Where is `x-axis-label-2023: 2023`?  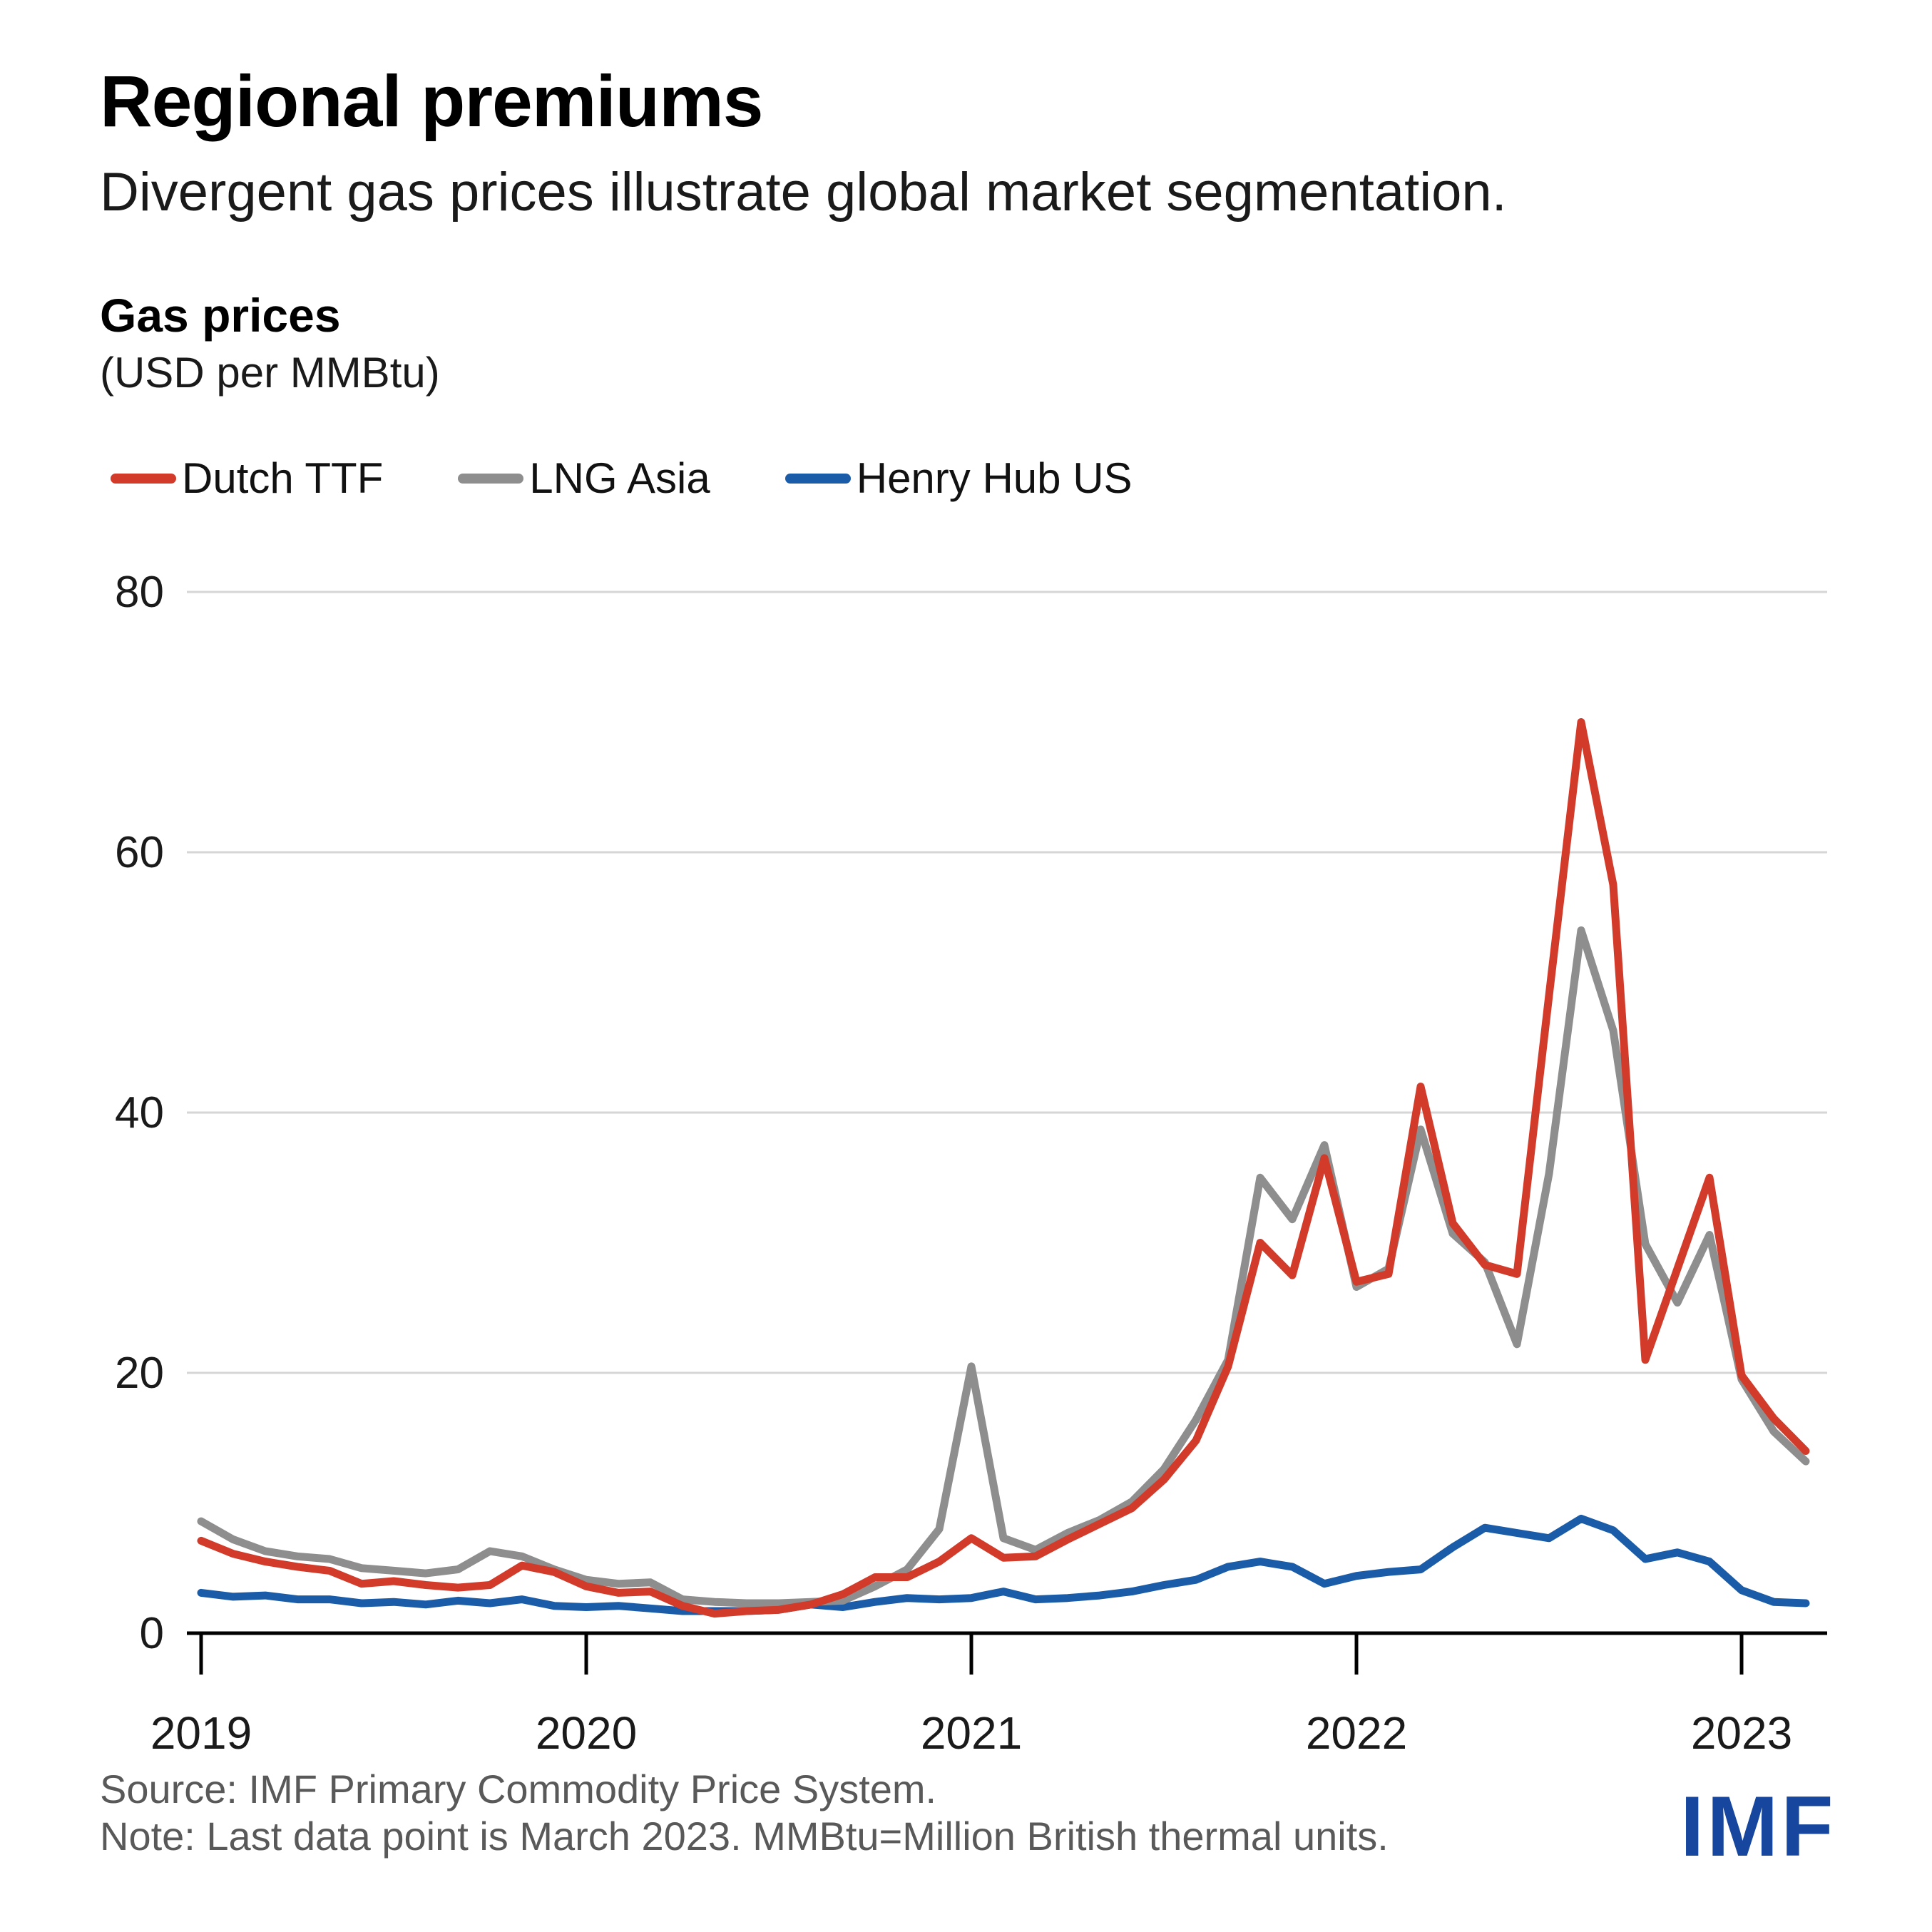
x-axis-label-2023: 2023 is located at coordinates (1742, 1733).